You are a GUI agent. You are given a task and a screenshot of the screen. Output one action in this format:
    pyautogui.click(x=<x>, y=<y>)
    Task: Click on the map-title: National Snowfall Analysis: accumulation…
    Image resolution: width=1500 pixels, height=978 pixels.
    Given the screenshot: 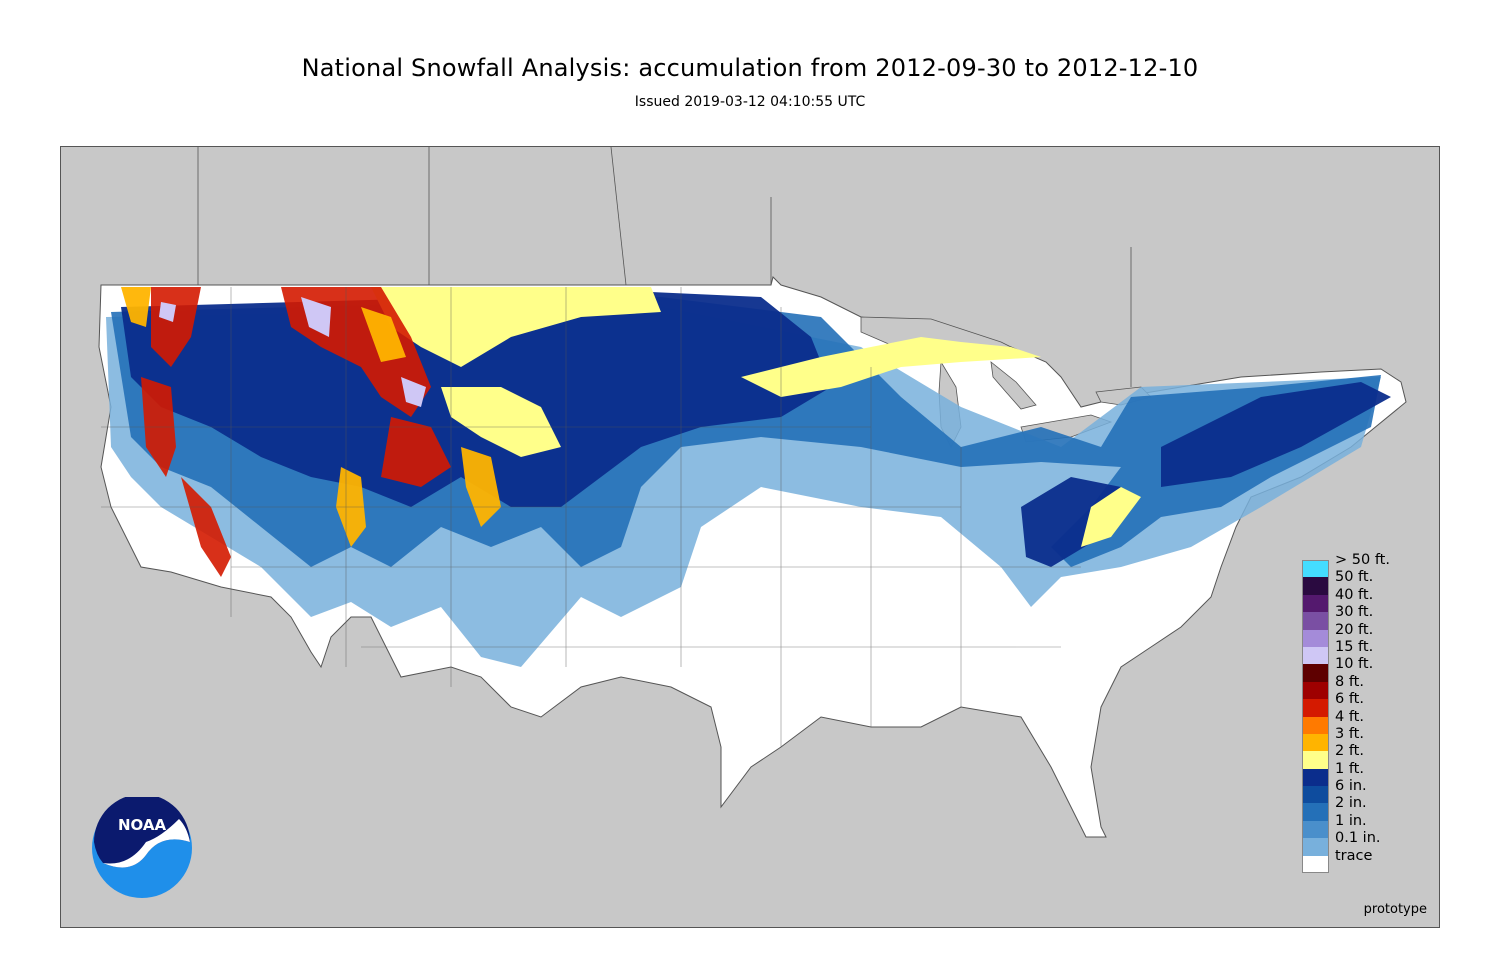 What is the action you would take?
    pyautogui.click(x=750, y=68)
    